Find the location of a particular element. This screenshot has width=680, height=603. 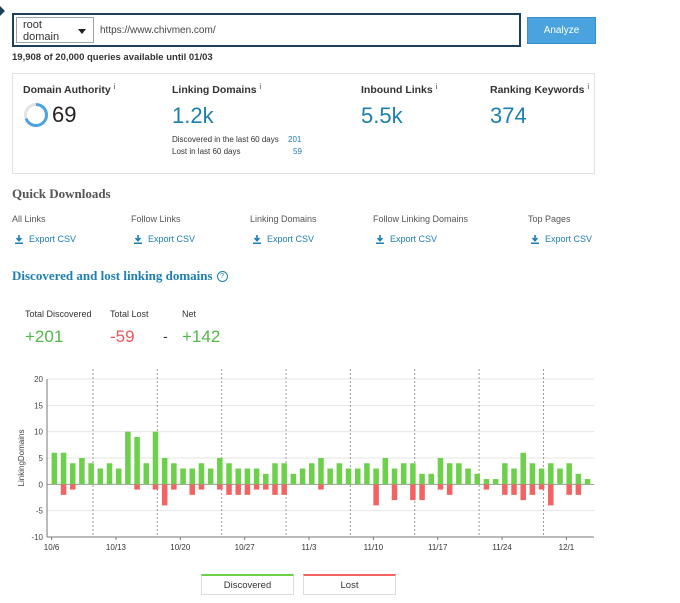

x-tick-label: 10/13 is located at coordinates (116, 547).